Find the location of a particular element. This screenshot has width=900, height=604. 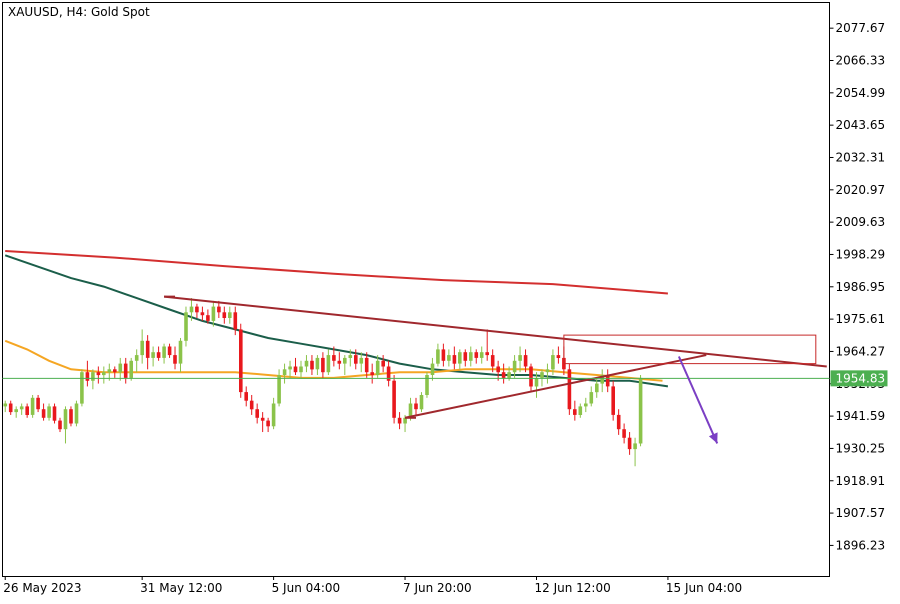

x-tick-label: 31 May 12:00 is located at coordinates (181, 588).